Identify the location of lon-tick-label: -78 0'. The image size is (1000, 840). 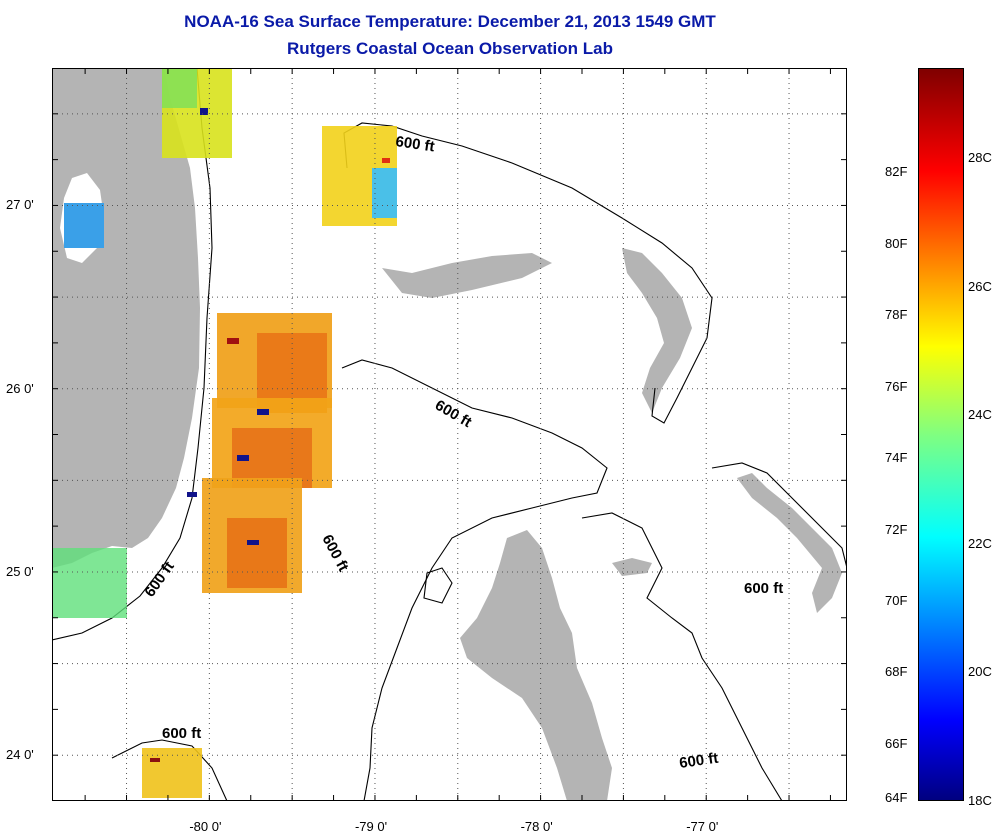
(536, 826).